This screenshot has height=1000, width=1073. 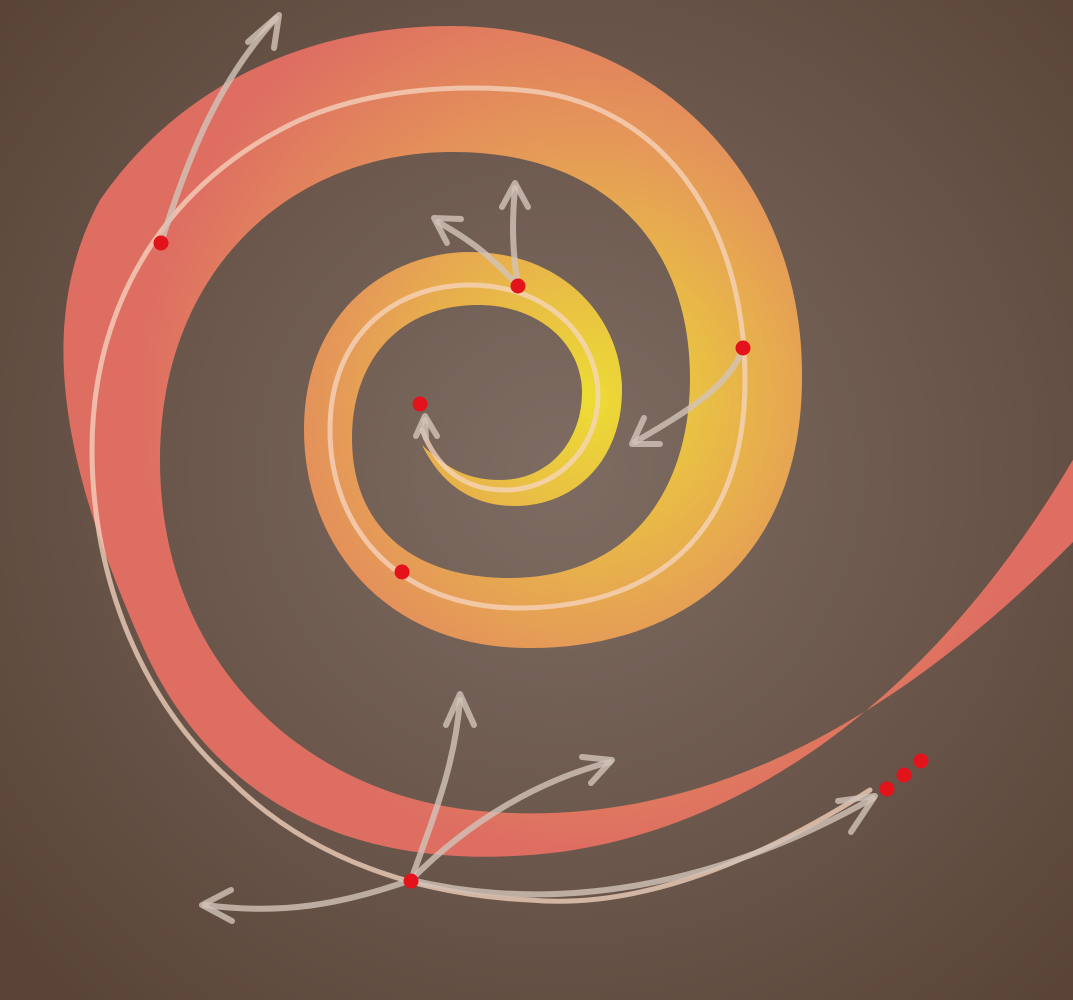 I want to click on ellipsis-dots, so click(x=904, y=775).